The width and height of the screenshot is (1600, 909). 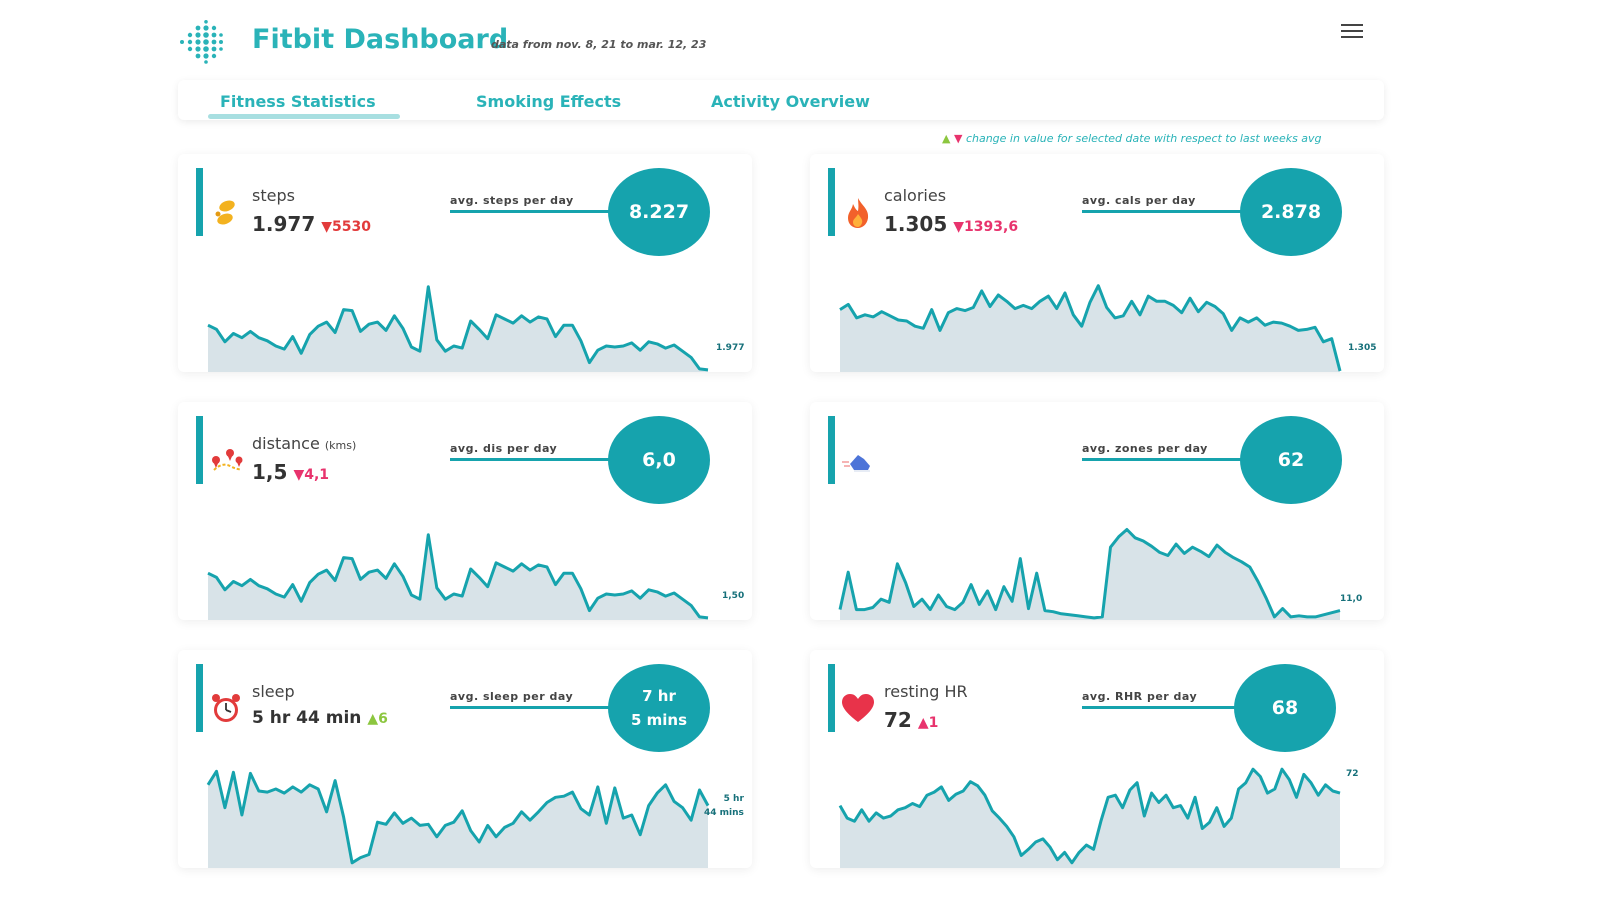 I want to click on steps-area-fill, so click(x=458, y=329).